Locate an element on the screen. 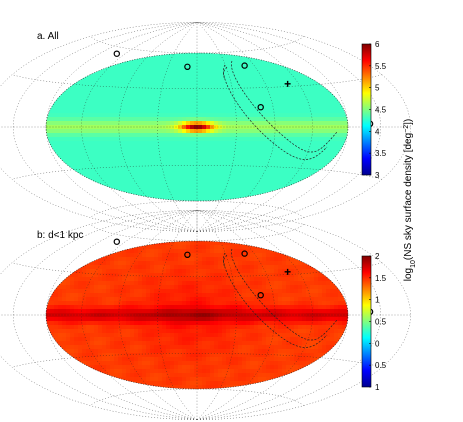 The height and width of the screenshot is (422, 463). colorbar-tick-label: 4.5 is located at coordinates (381, 110).